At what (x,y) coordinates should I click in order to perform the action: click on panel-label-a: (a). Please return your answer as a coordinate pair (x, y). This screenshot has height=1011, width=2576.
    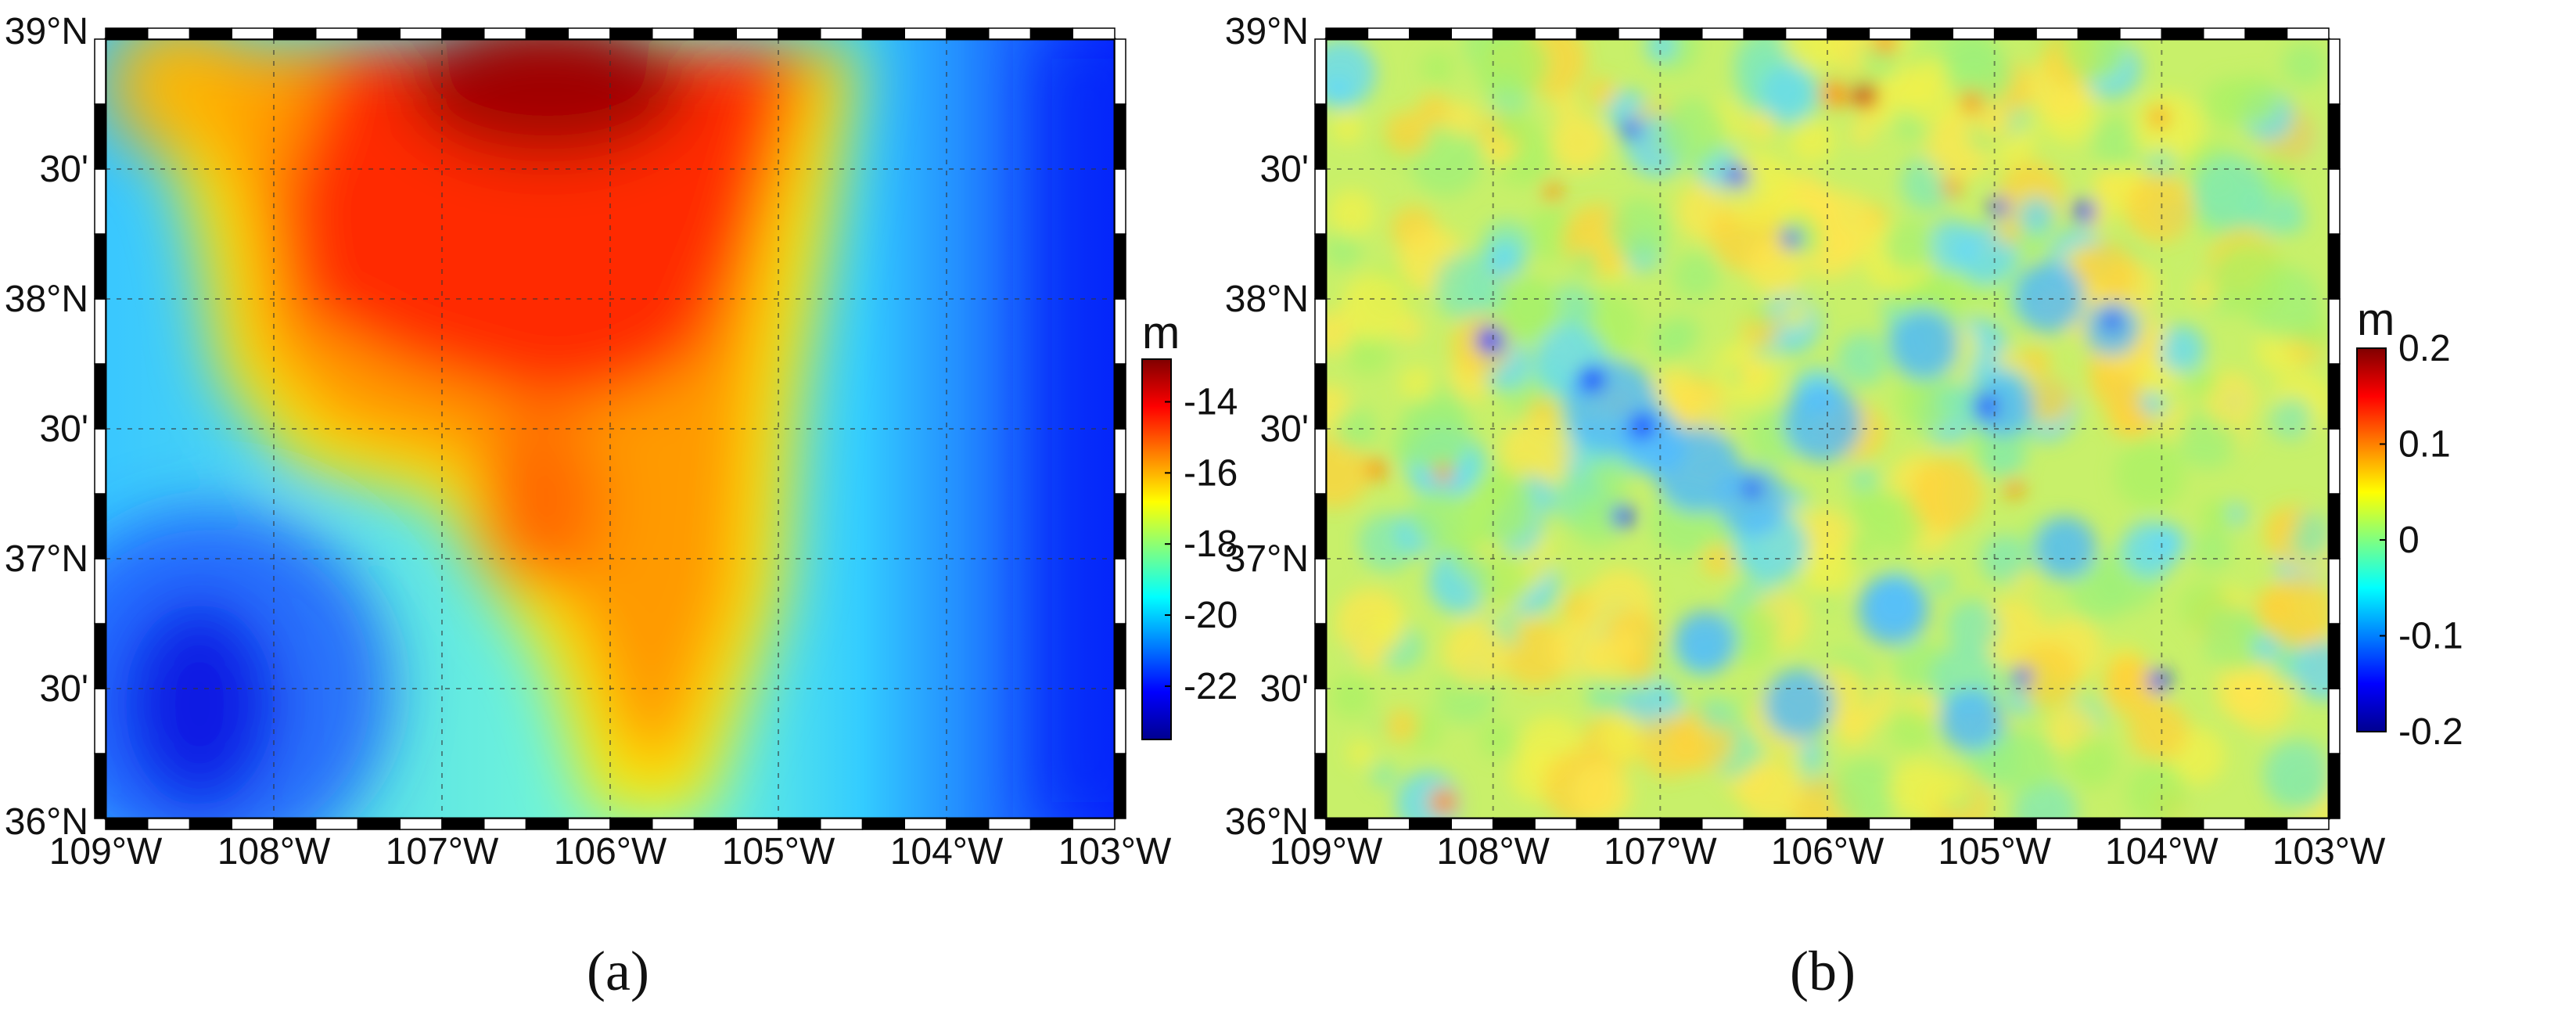
    Looking at the image, I should click on (618, 971).